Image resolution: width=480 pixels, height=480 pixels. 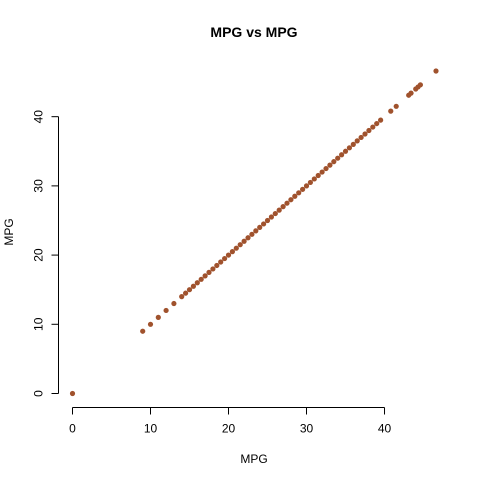 I want to click on x-axis: 0 10 20 30 40, so click(x=230, y=421).